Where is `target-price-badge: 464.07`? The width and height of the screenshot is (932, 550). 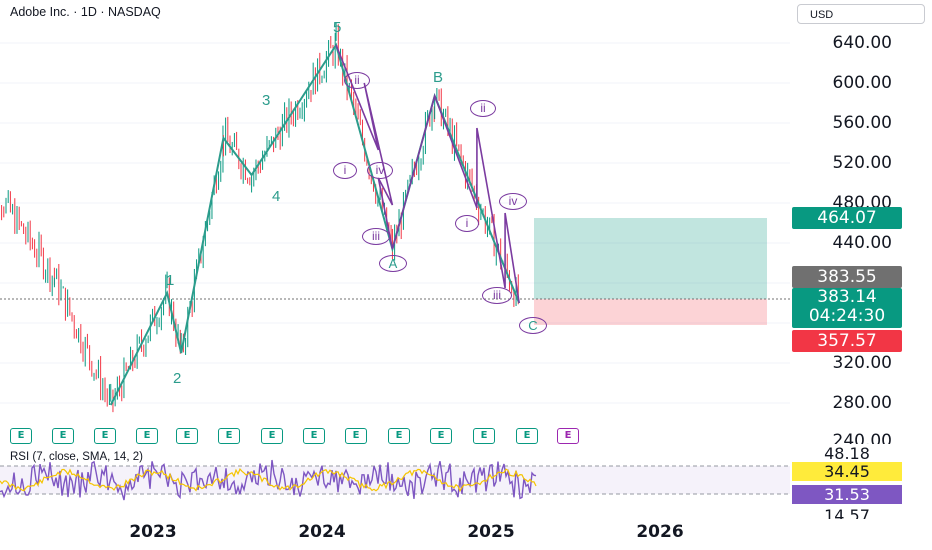 target-price-badge: 464.07 is located at coordinates (847, 218).